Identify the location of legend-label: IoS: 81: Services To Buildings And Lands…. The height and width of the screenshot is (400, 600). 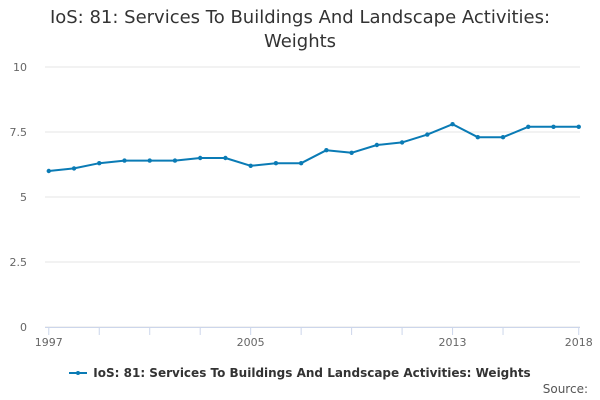
(312, 373).